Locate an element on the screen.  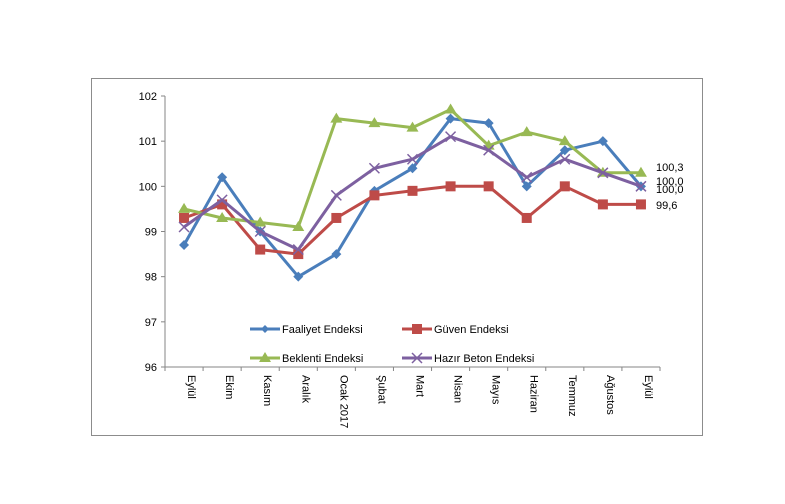
y-tick-label: 98 is located at coordinates (151, 278).